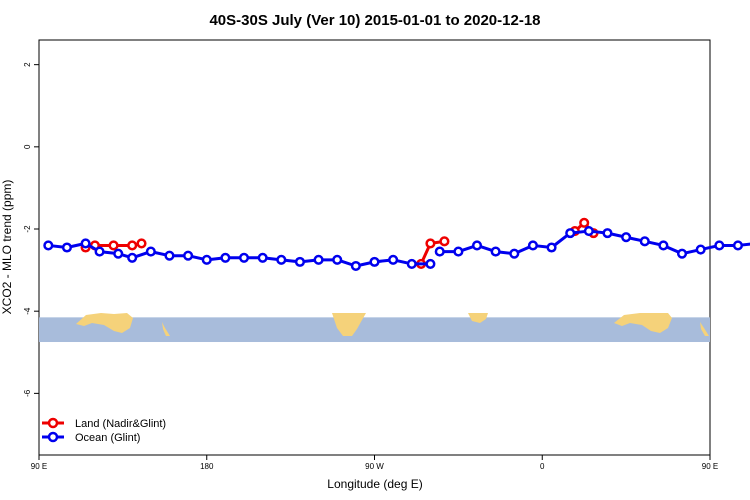 Image resolution: width=750 pixels, height=500 pixels. What do you see at coordinates (27, 64) in the screenshot?
I see `y-tick-label: 2` at bounding box center [27, 64].